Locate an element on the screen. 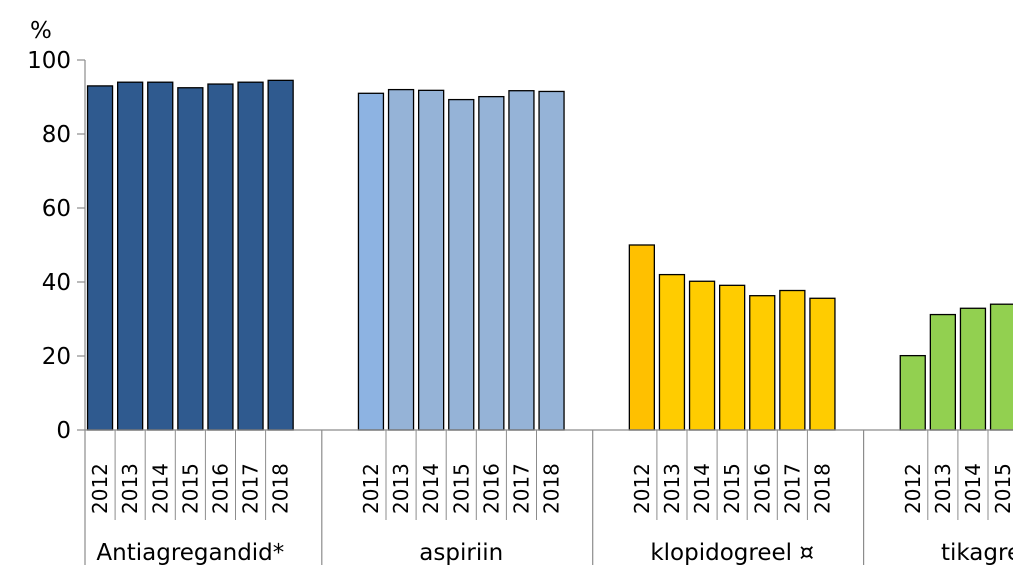 The width and height of the screenshot is (1013, 565). bar-antiagregandid-2014 is located at coordinates (160, 256).